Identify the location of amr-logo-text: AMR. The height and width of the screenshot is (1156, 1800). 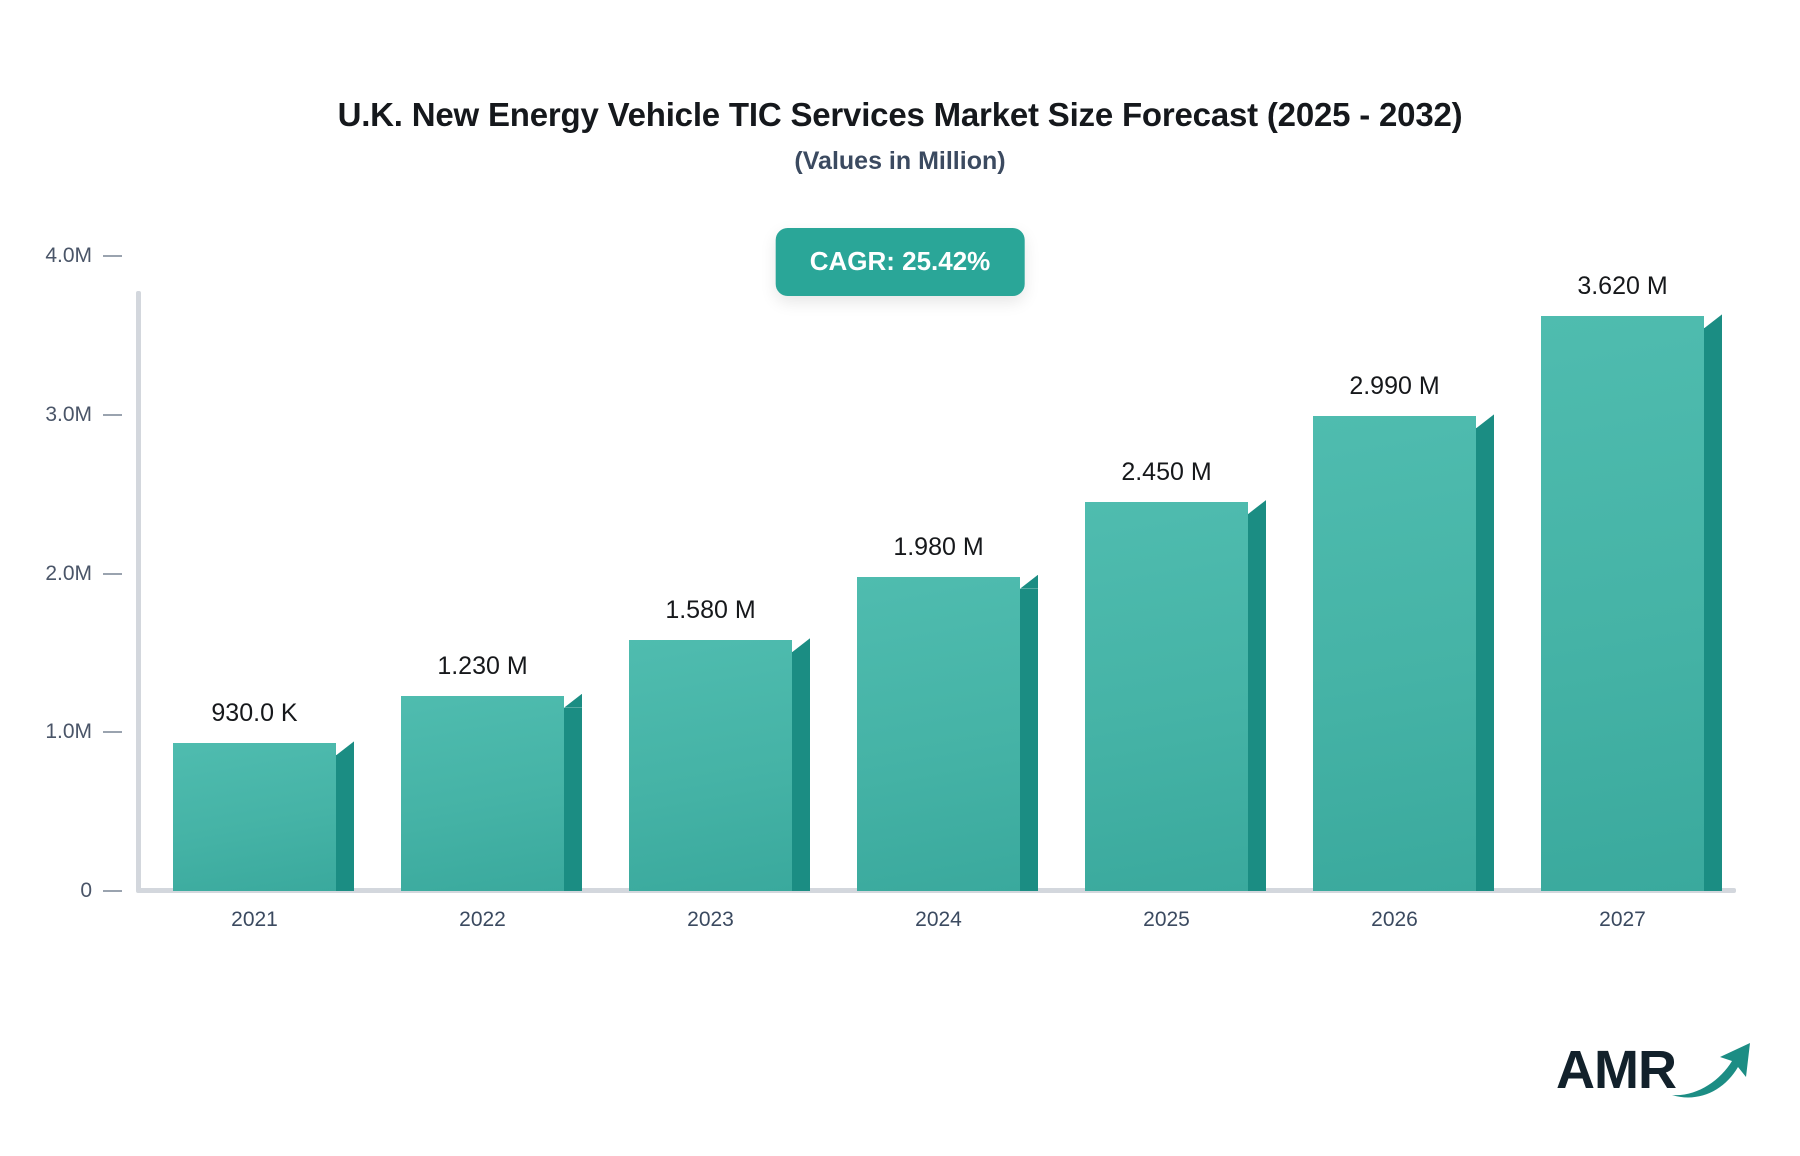
(1616, 1069).